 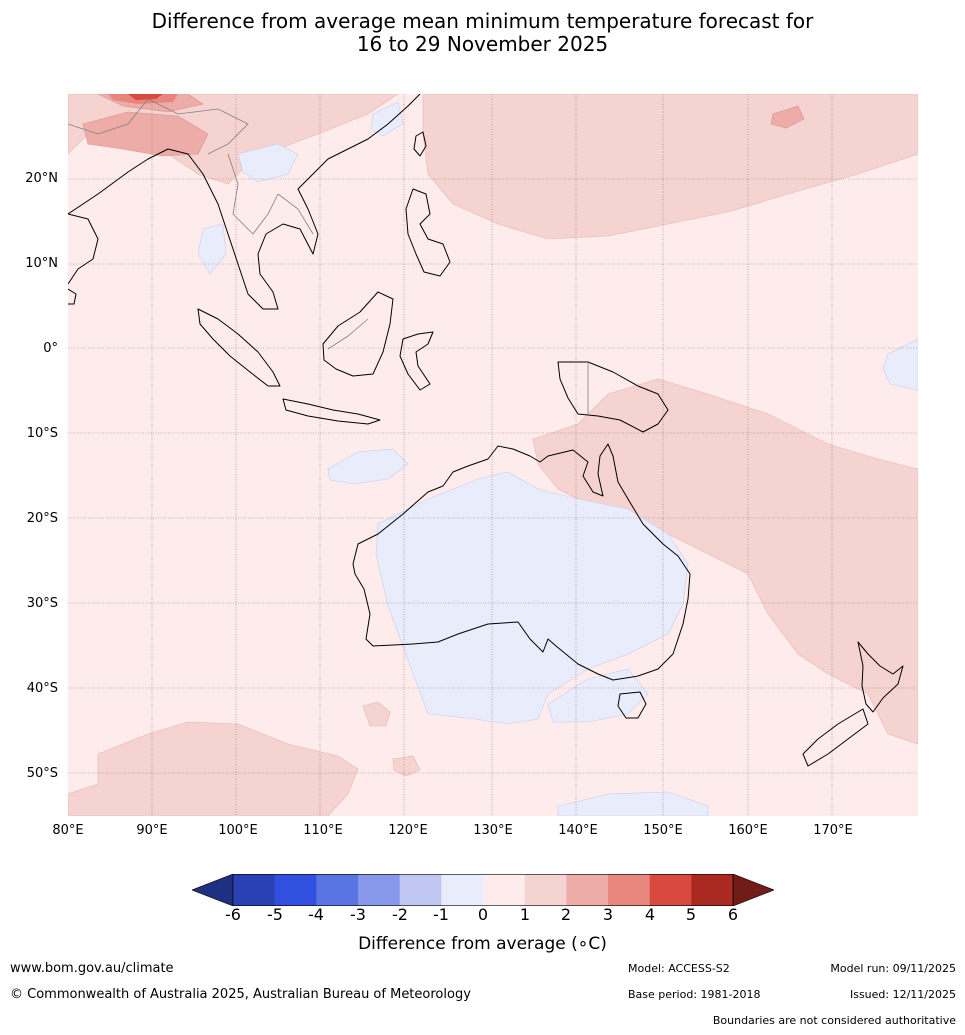 I want to click on taiwan-coast, so click(x=420, y=144).